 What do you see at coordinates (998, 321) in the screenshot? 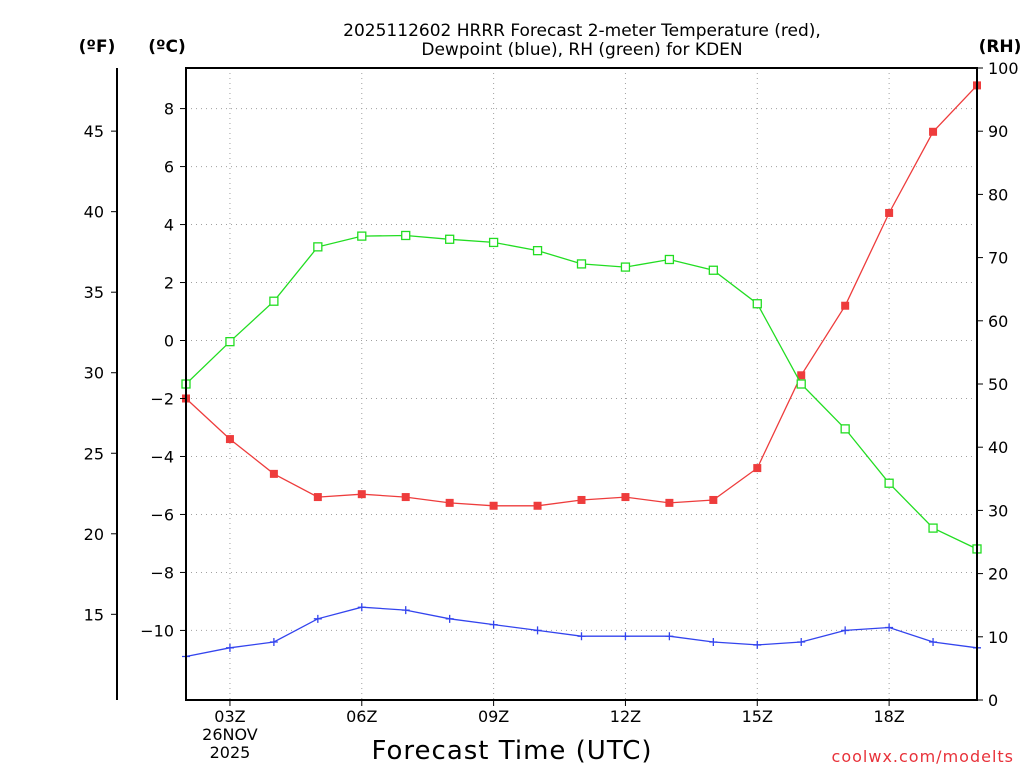
I see `rh-tick-label: 60` at bounding box center [998, 321].